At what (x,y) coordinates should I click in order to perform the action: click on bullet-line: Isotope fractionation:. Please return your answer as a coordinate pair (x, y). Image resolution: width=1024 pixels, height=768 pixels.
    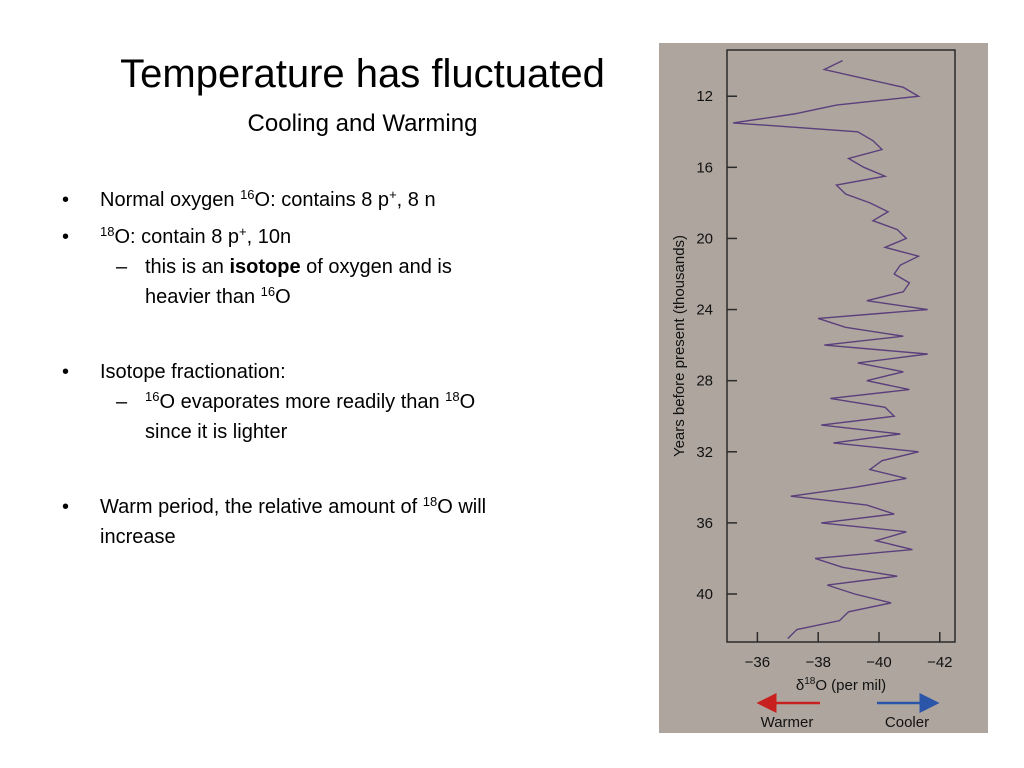
    Looking at the image, I should click on (193, 372).